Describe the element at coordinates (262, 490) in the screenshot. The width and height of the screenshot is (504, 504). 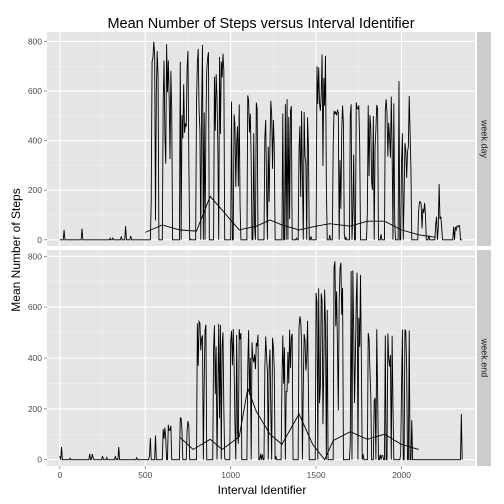
I see `x-axis-title: Interval Identifier` at that location.